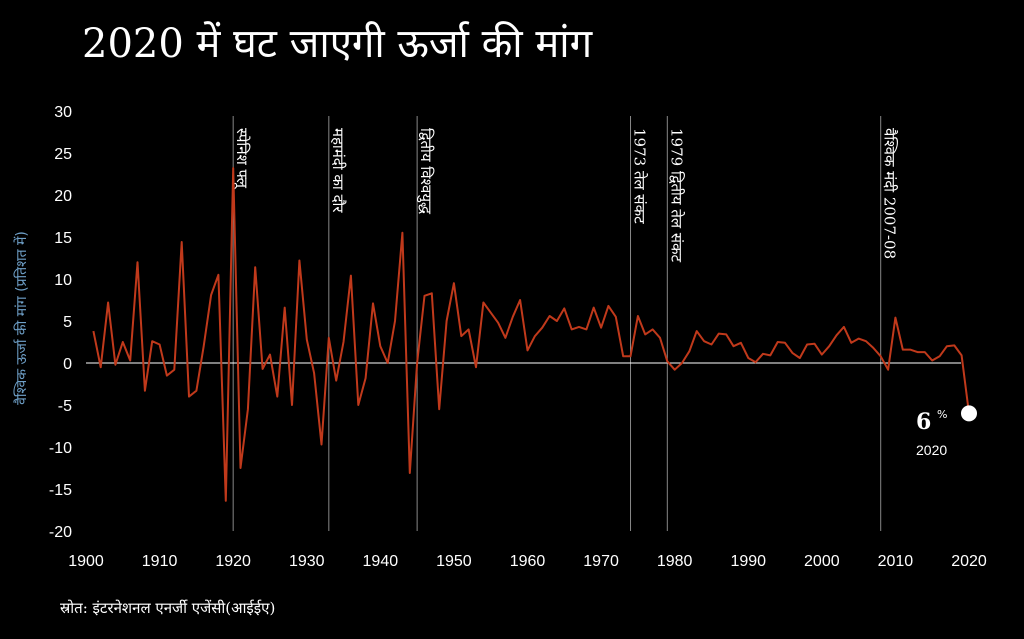  What do you see at coordinates (241, 159) in the screenshot?
I see `event-label: स्पेनिश फ्लू` at bounding box center [241, 159].